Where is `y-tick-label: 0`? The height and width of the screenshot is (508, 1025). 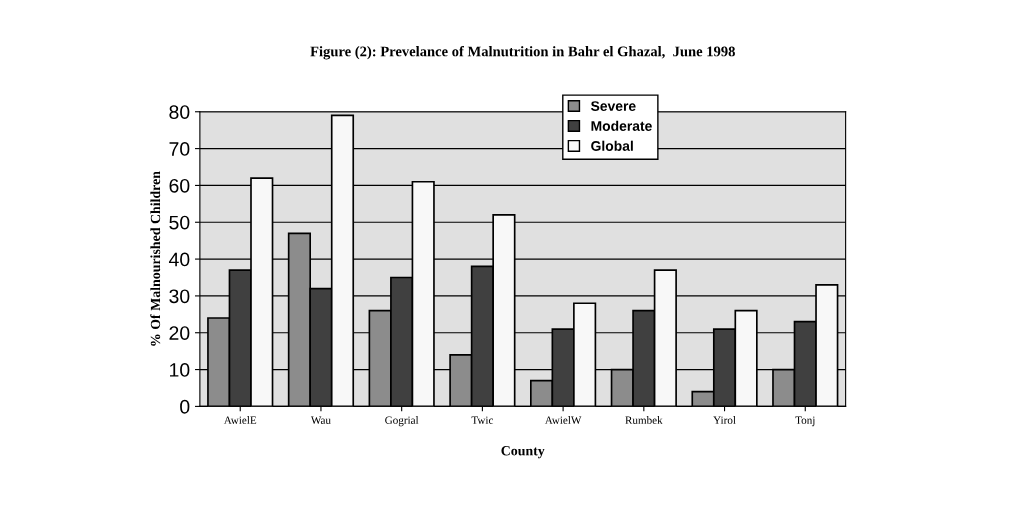 y-tick-label: 0 is located at coordinates (185, 406).